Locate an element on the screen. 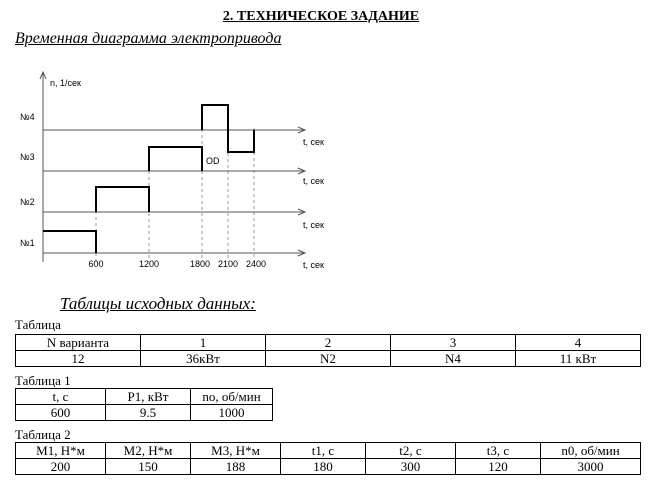 The height and width of the screenshot is (497, 666). header-cell: t3, с is located at coordinates (498, 450).